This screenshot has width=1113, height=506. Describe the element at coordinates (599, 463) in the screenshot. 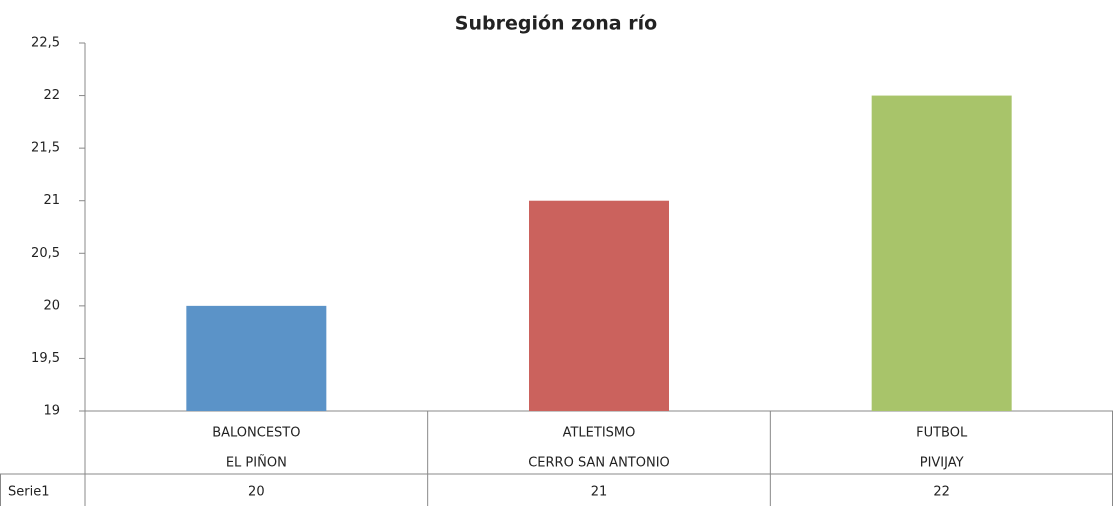

I see `x-tick-label: CERRO SAN ANTONIO` at that location.